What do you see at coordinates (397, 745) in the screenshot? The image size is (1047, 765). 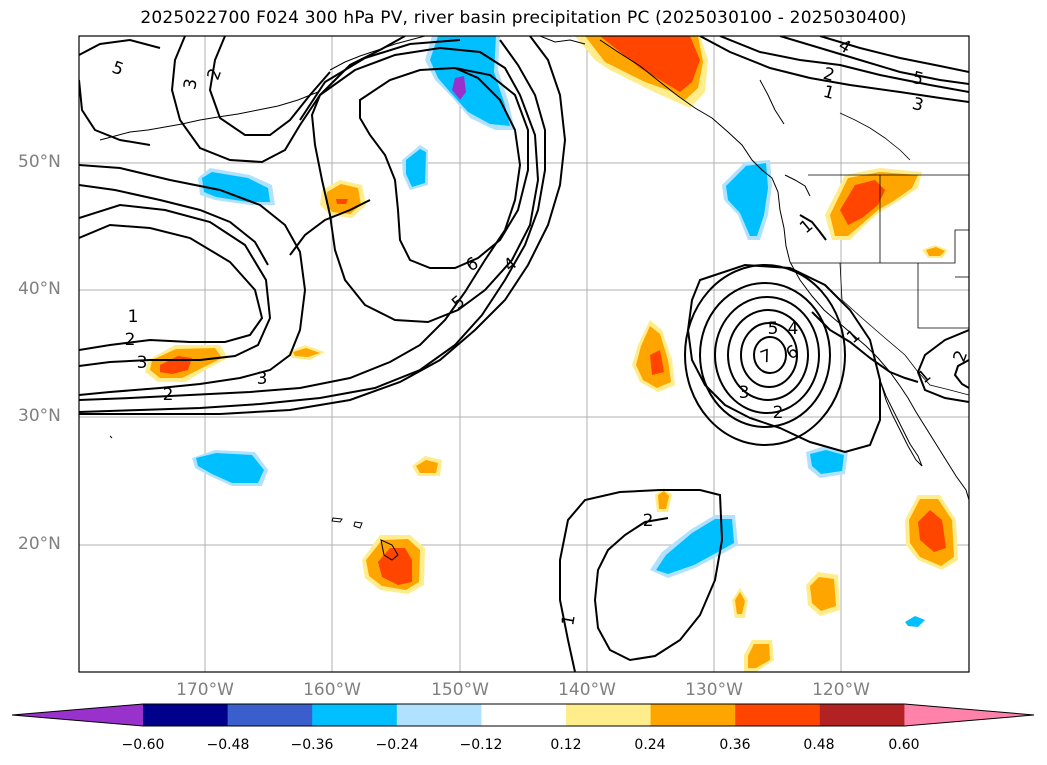 I see `colorbar-tick-label: −0.24` at bounding box center [397, 745].